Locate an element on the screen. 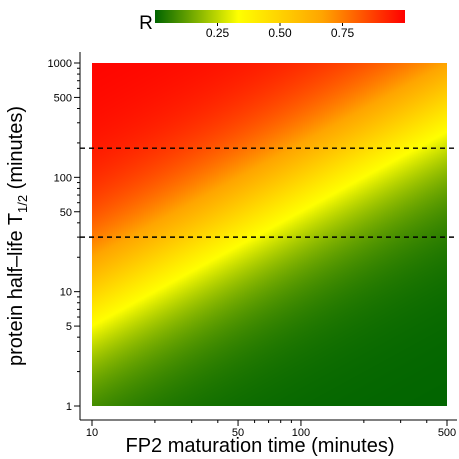 This screenshot has width=459, height=459. x-tick-label: 50 is located at coordinates (238, 433).